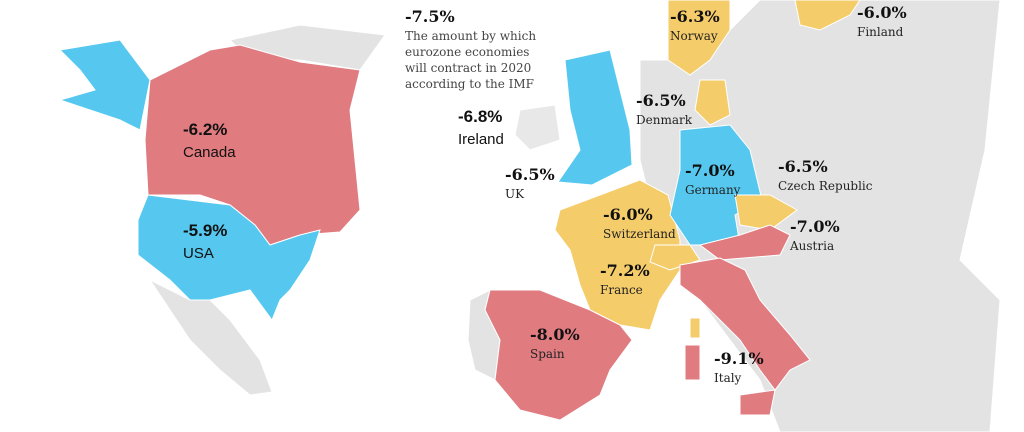 Image resolution: width=1024 pixels, height=432 pixels. I want to click on germany, so click(716, 185).